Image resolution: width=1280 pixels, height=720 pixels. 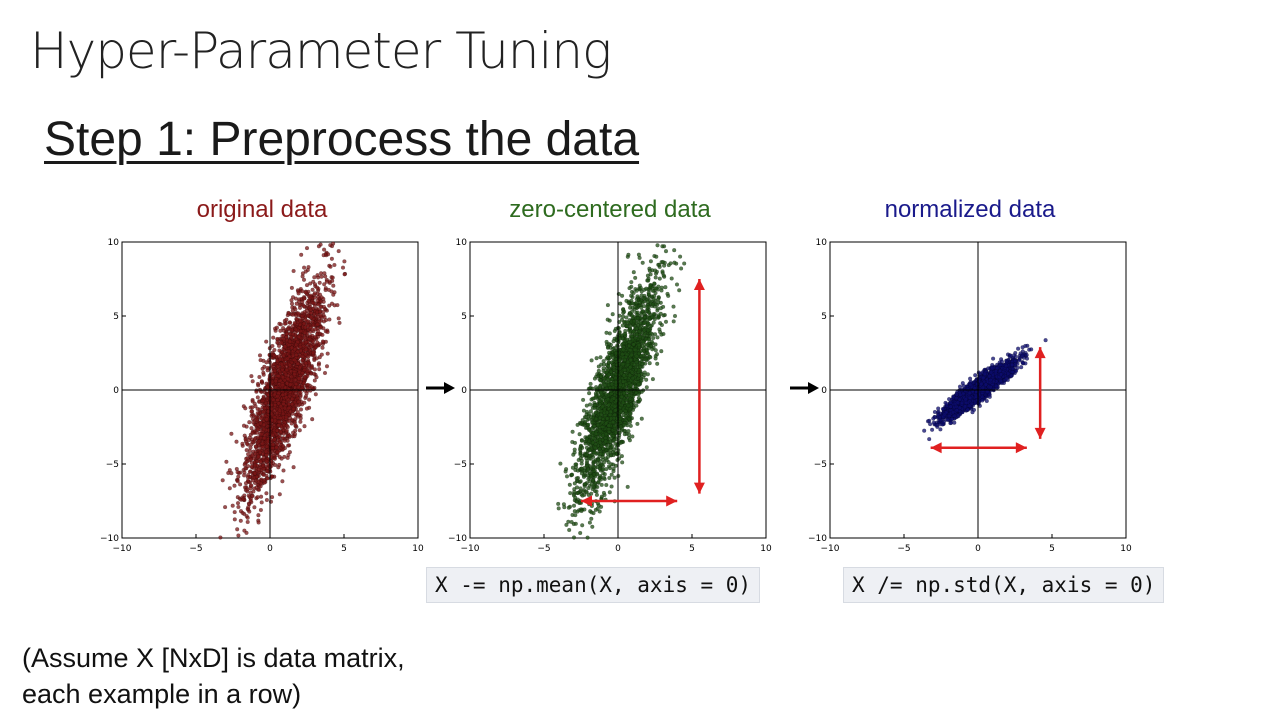 I want to click on y-tick-label: 10, so click(x=114, y=243).